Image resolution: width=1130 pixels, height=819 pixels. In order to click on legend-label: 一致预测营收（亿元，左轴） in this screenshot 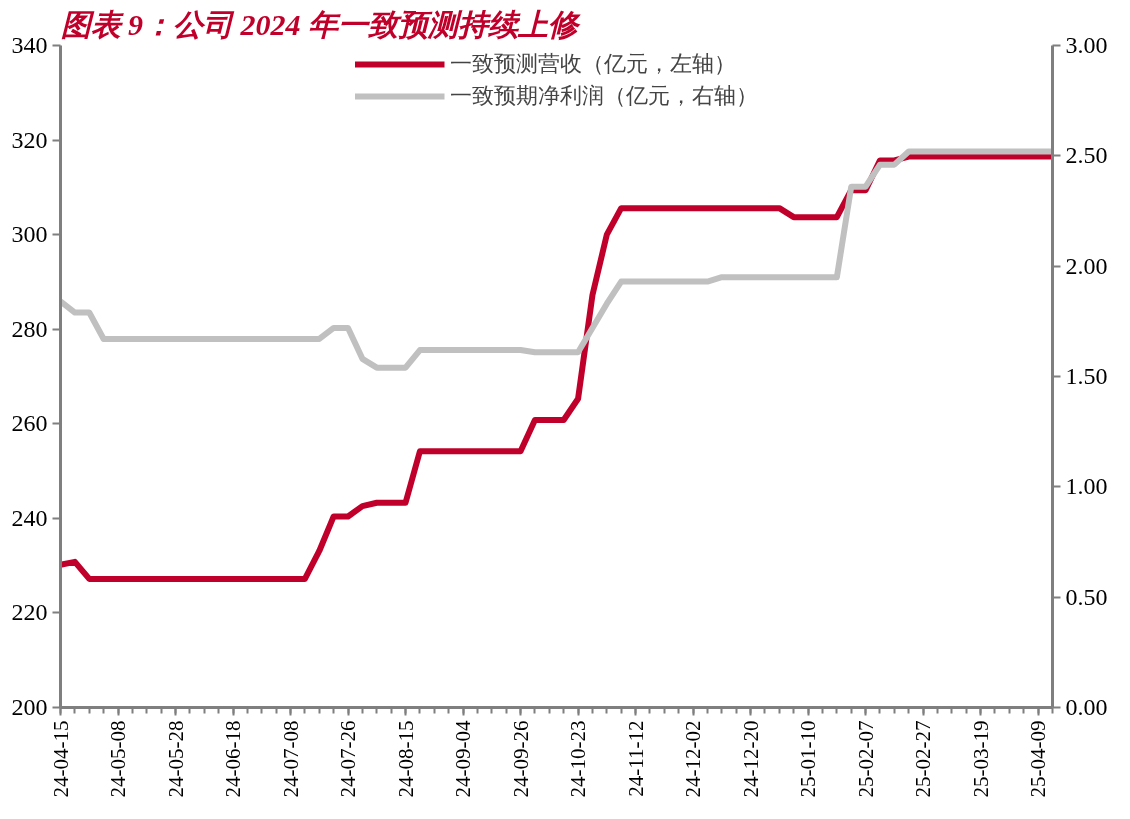, I will do `click(592, 64)`.